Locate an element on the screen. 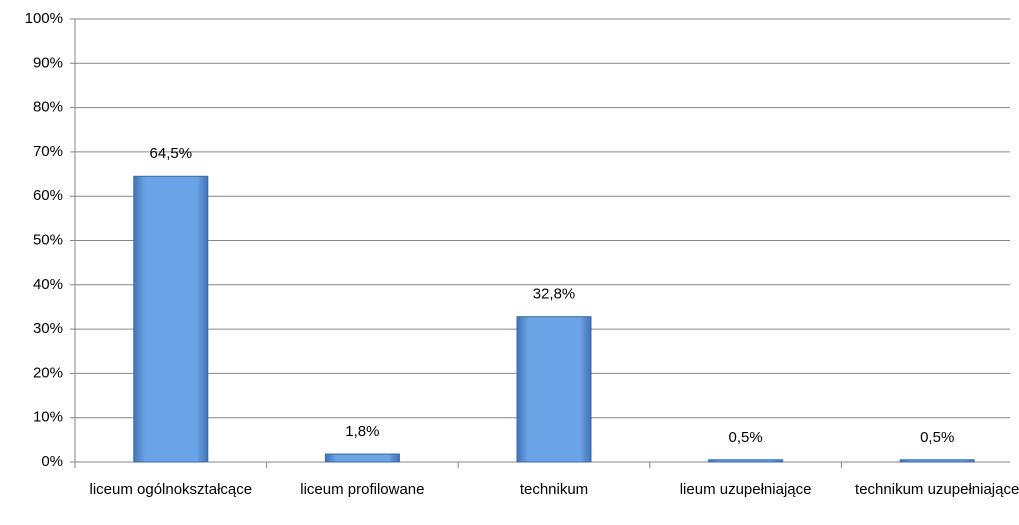 The width and height of the screenshot is (1019, 525). y-tick-label: 90% is located at coordinates (48, 62).